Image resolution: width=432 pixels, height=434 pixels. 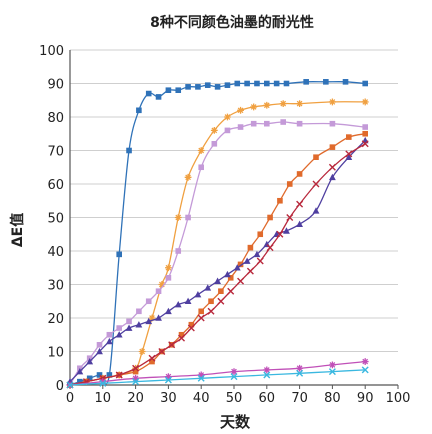 What do you see at coordinates (299, 398) in the screenshot?
I see `x-tick-label: 70` at bounding box center [299, 398].